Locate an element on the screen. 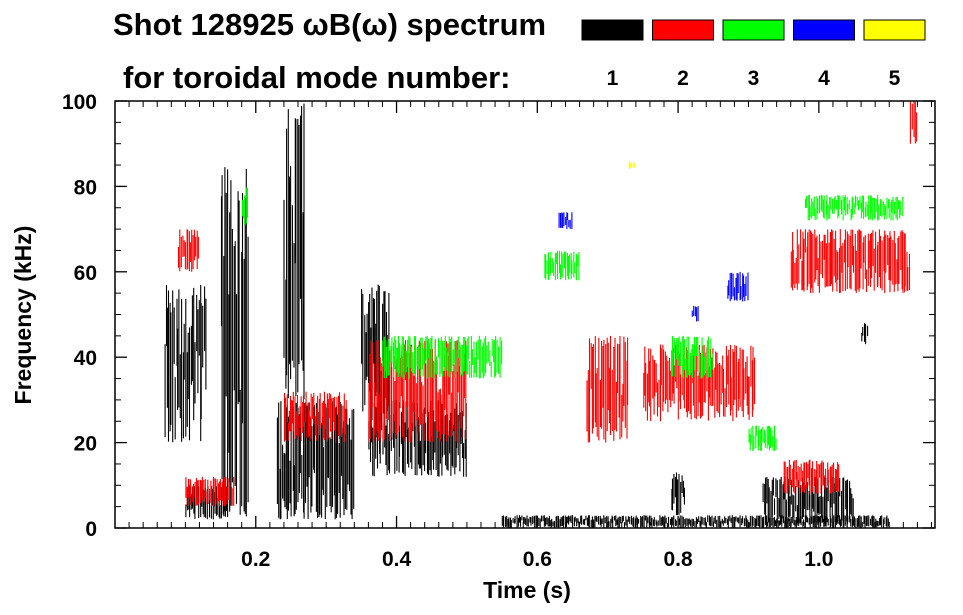 The height and width of the screenshot is (615, 963). y-tick-label: 100 is located at coordinates (79, 102).